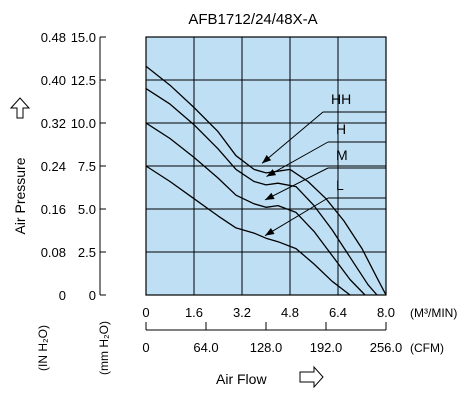  What do you see at coordinates (87, 252) in the screenshot?
I see `y-tick-label-mm: 2.5` at bounding box center [87, 252].